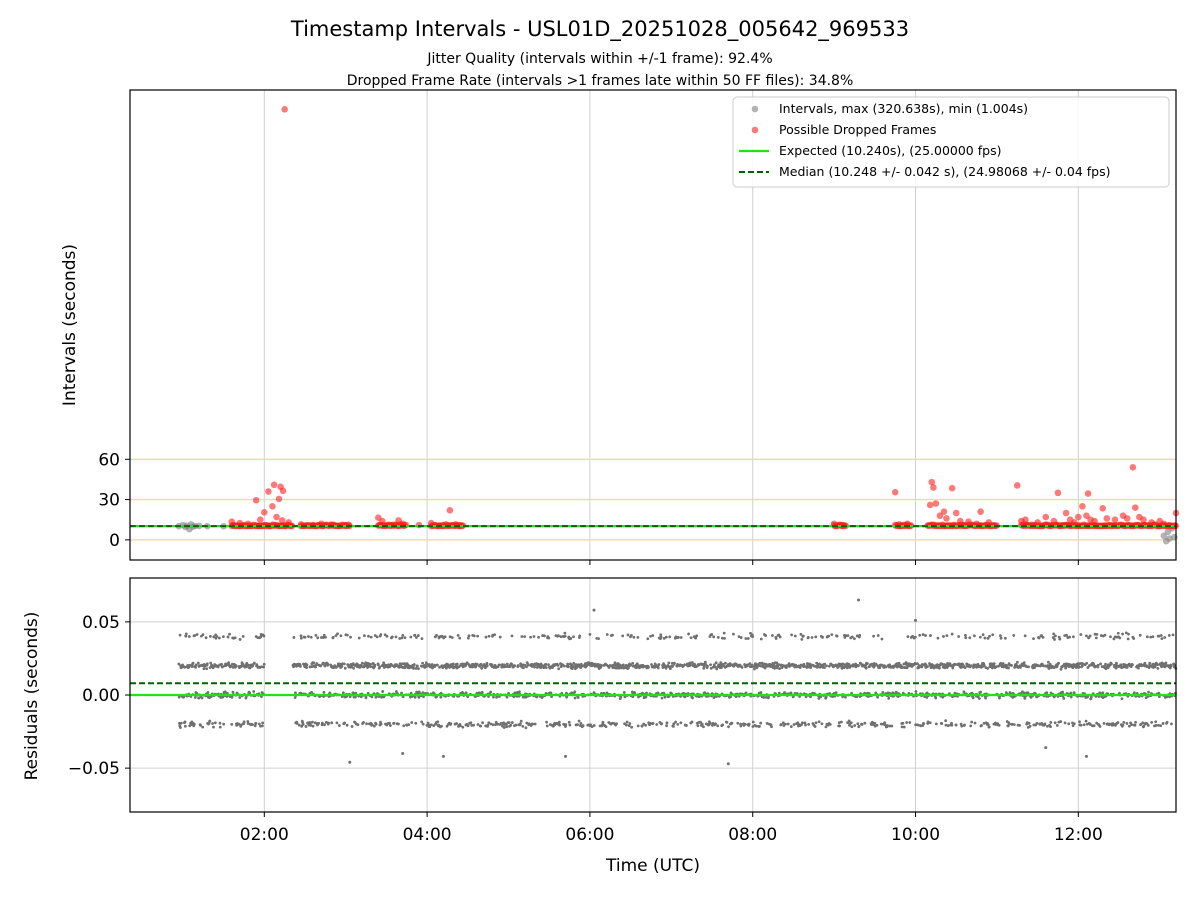 The height and width of the screenshot is (900, 1200). What do you see at coordinates (101, 623) in the screenshot?
I see `residuals-y-tick-label: 0.05` at bounding box center [101, 623].